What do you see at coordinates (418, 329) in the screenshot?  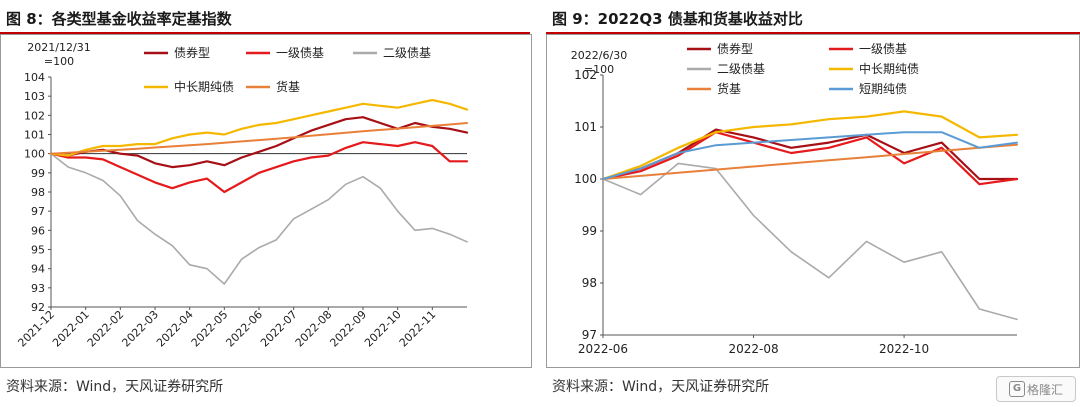 I see `left-x-tick-label: 2022-11` at bounding box center [418, 329].